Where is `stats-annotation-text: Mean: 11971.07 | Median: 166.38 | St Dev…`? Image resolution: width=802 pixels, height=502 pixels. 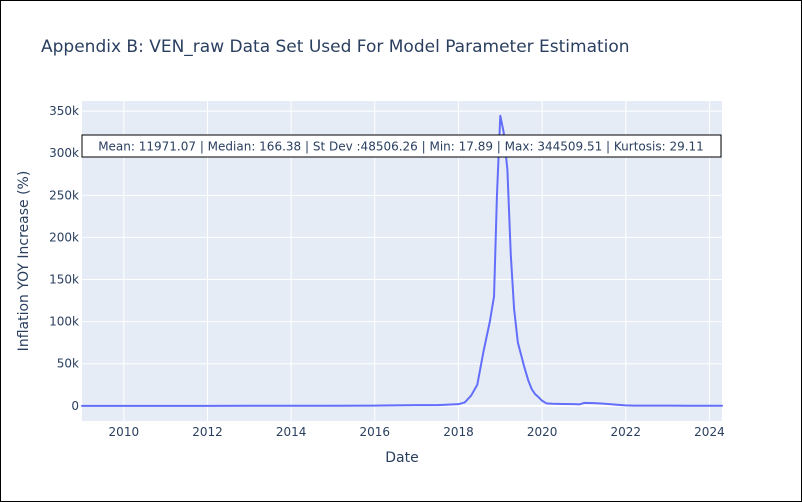
stats-annotation-text: Mean: 11971.07 | Median: 166.38 | St Dev… is located at coordinates (401, 147).